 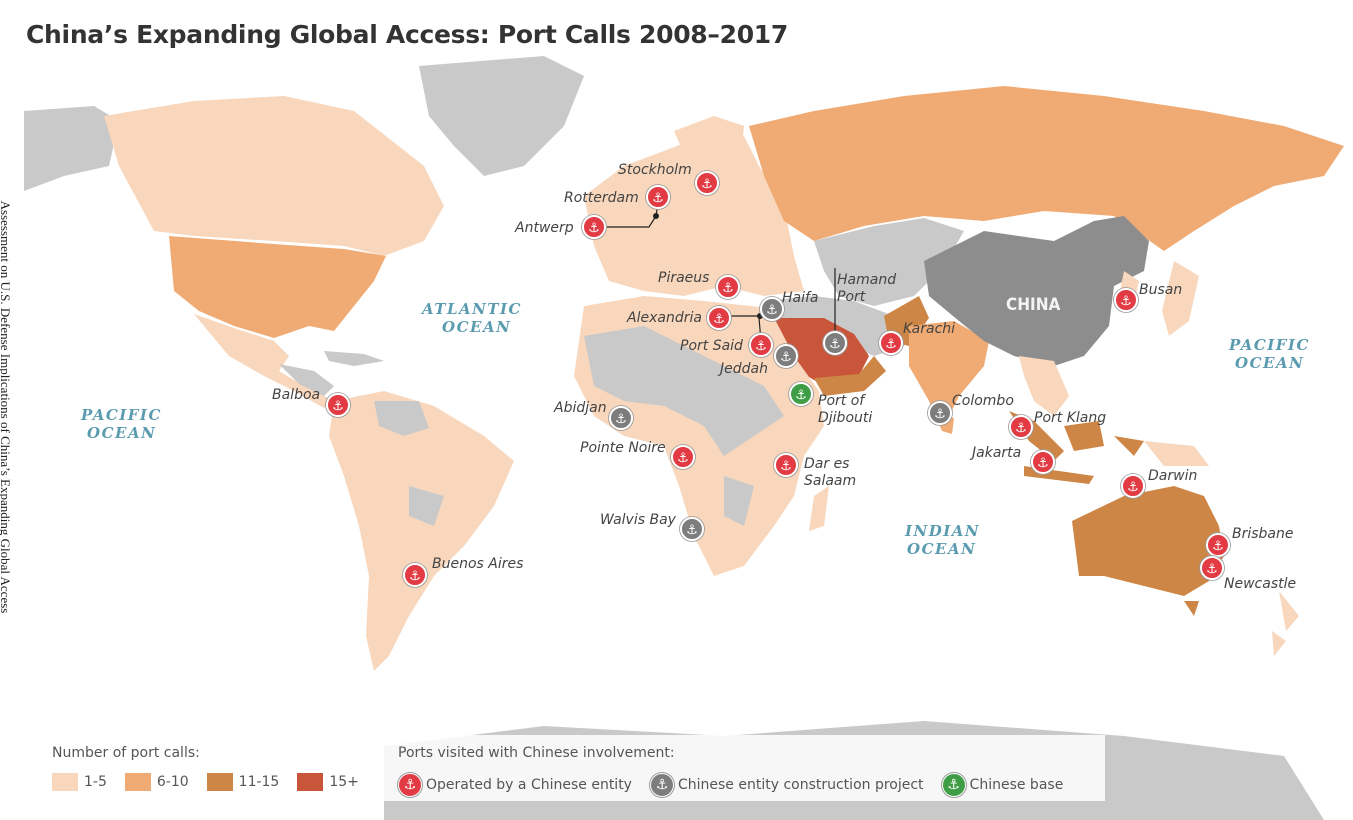 What do you see at coordinates (983, 401) in the screenshot?
I see `port-label-colombo: Colombo` at bounding box center [983, 401].